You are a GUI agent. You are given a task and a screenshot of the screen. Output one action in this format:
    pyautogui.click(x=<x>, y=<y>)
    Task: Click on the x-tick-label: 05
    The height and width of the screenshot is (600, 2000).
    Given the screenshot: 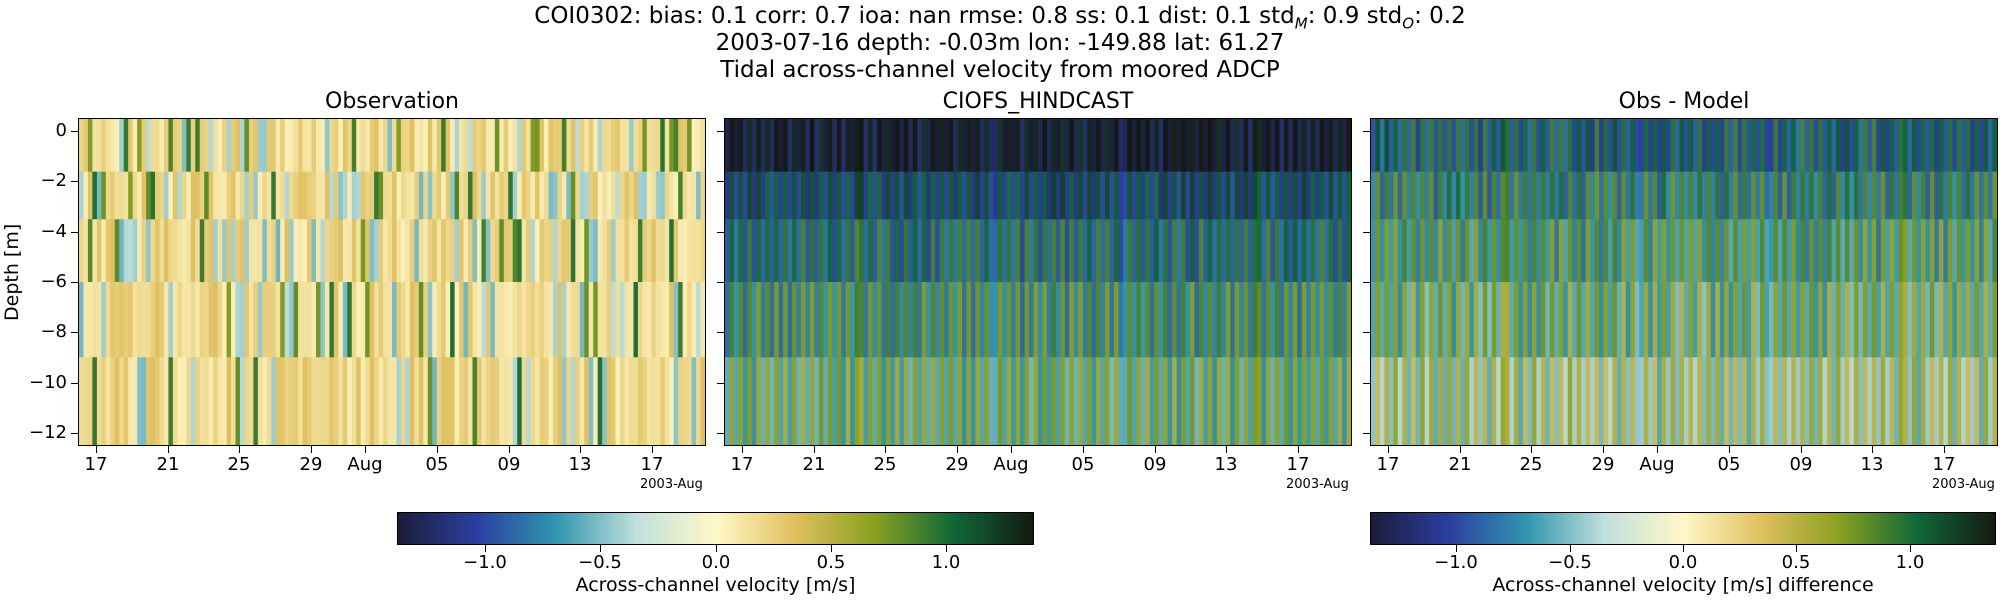 What is the action you would take?
    pyautogui.click(x=1729, y=464)
    